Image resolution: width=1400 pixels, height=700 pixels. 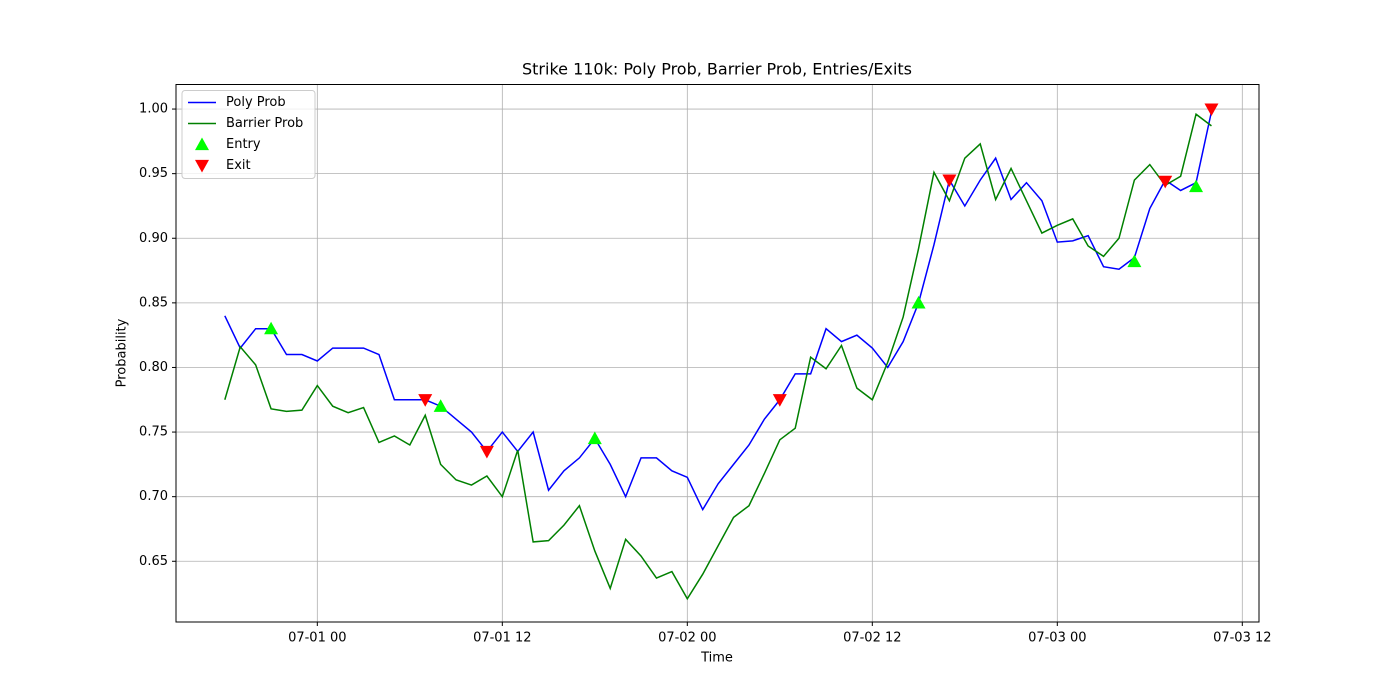 I want to click on y-tick-label: 0.70, so click(x=153, y=496).